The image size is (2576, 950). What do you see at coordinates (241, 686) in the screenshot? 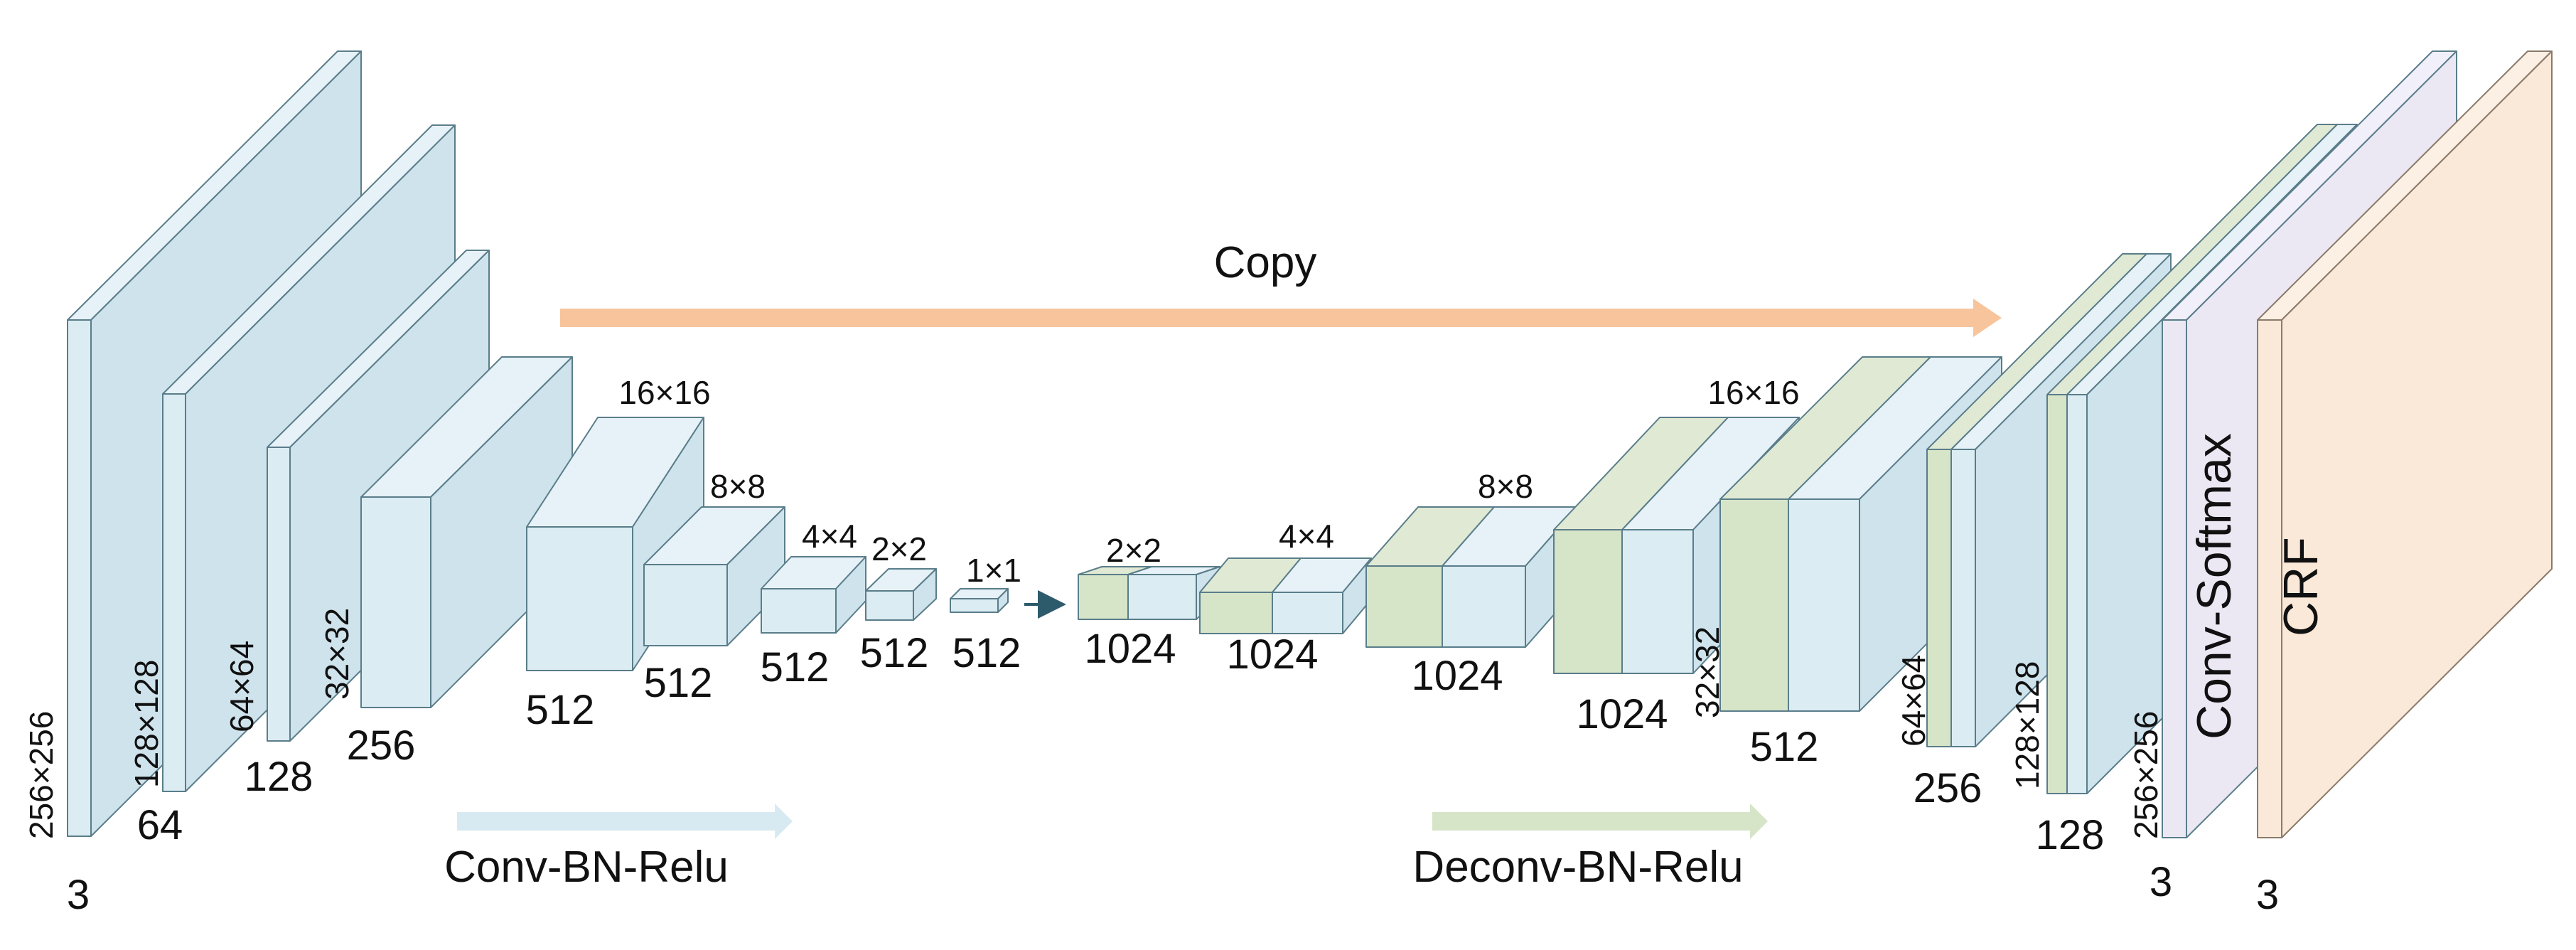
I see `encoder-l2-size: 64×64` at bounding box center [241, 686].